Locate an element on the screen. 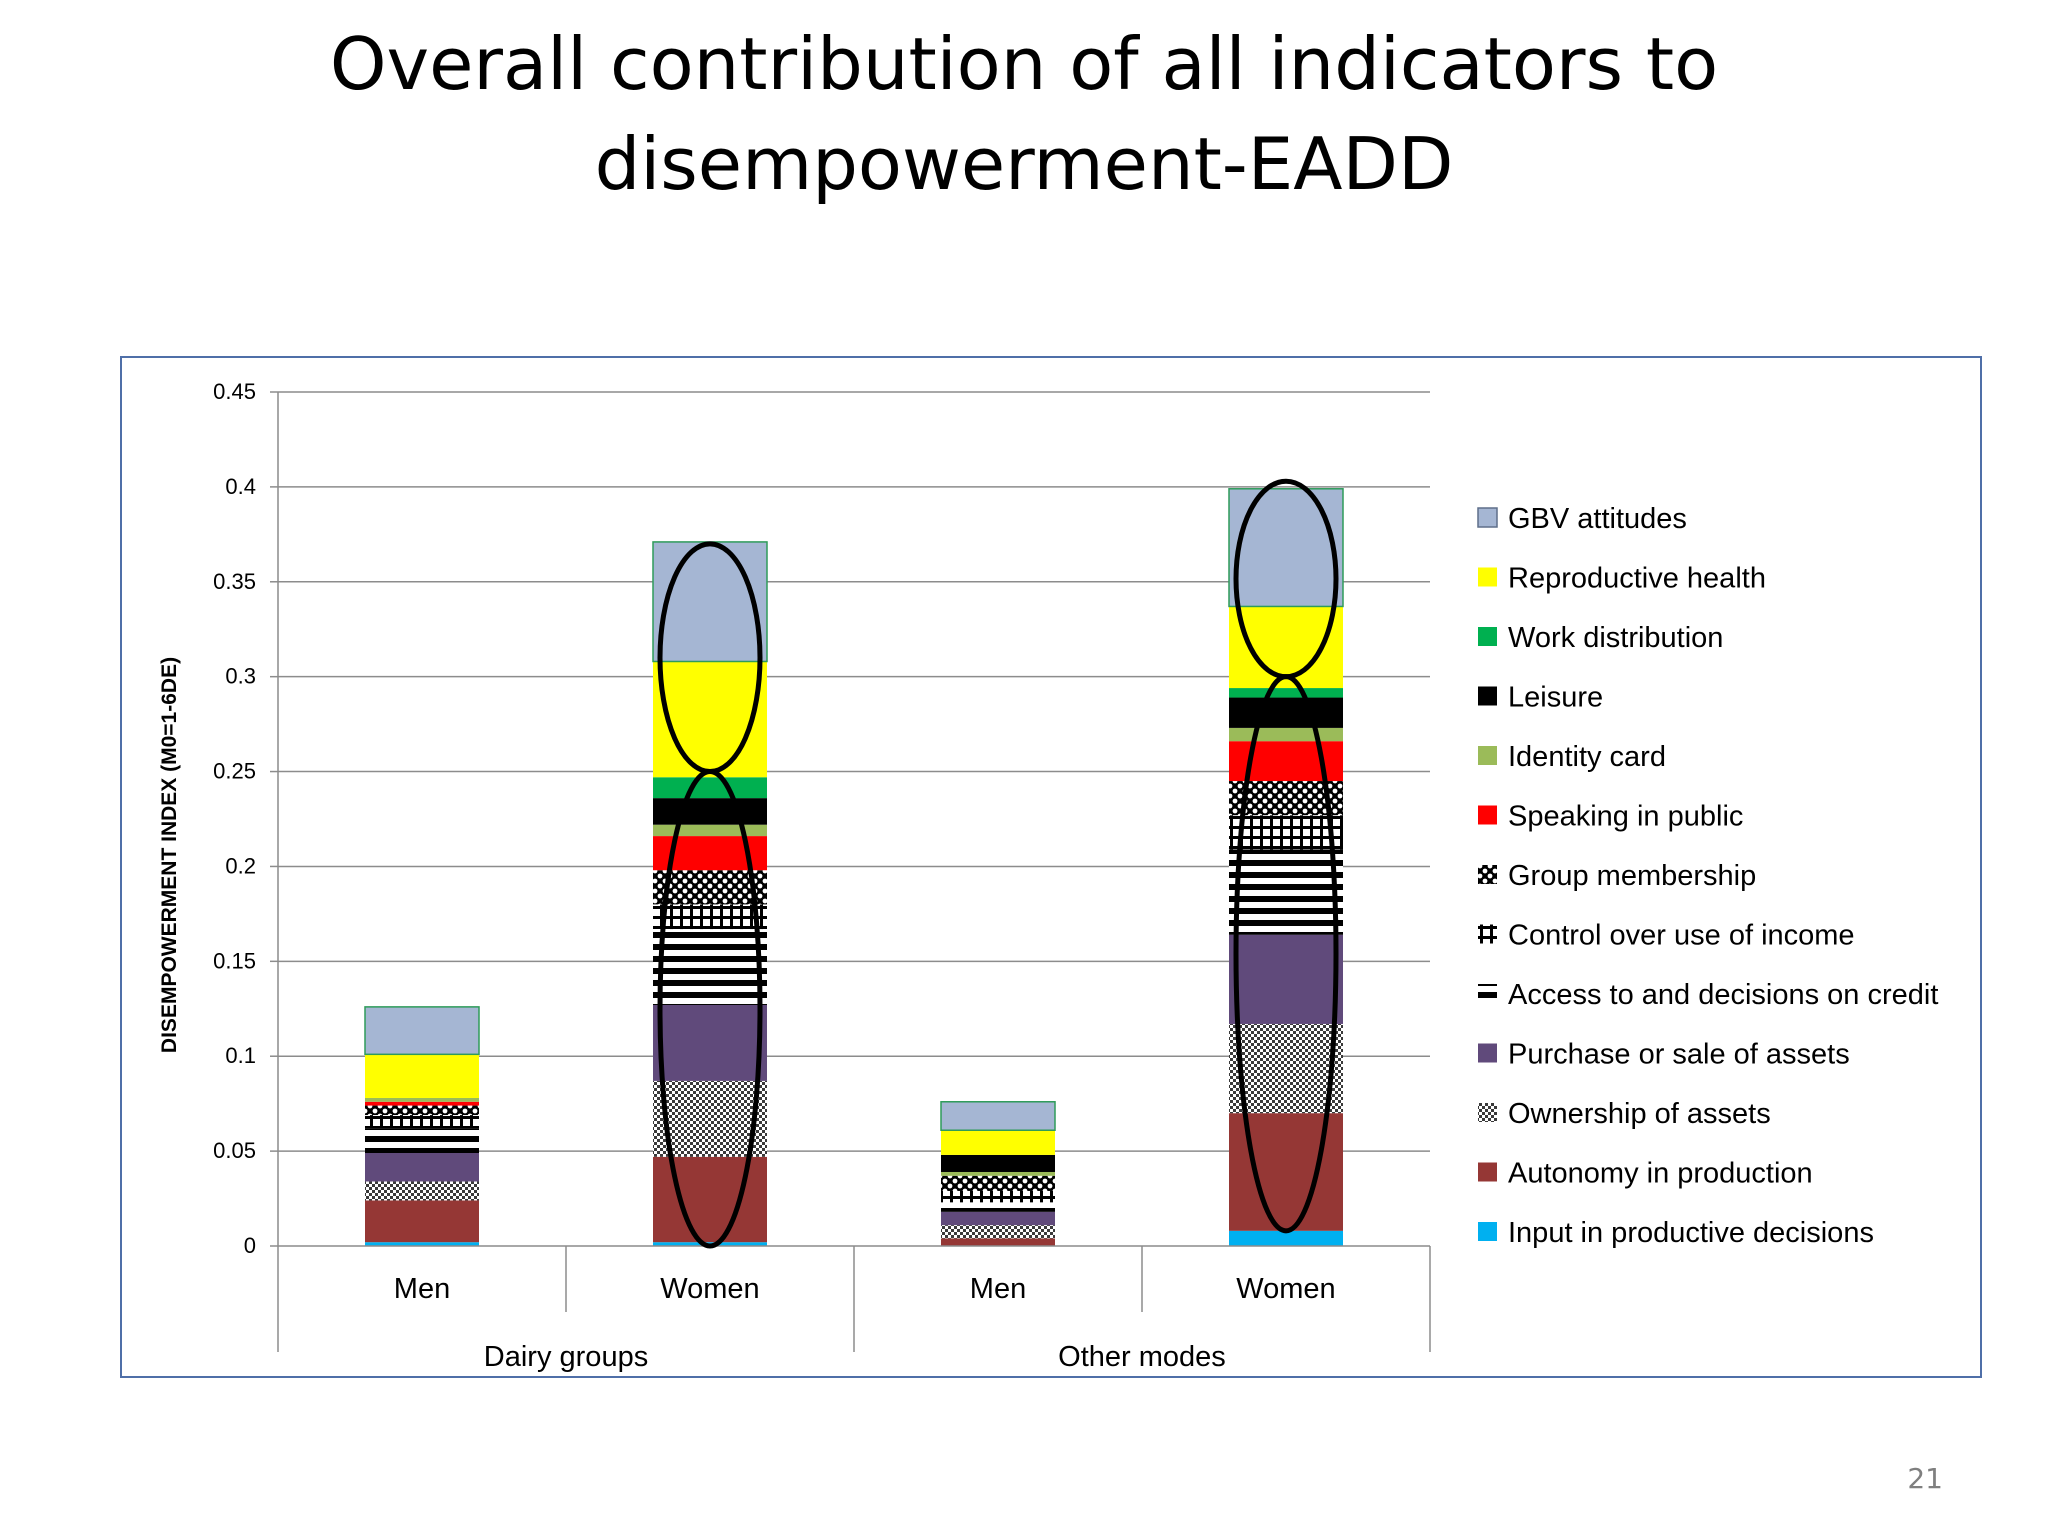  y-tick-label: 0.25 is located at coordinates (234, 771).